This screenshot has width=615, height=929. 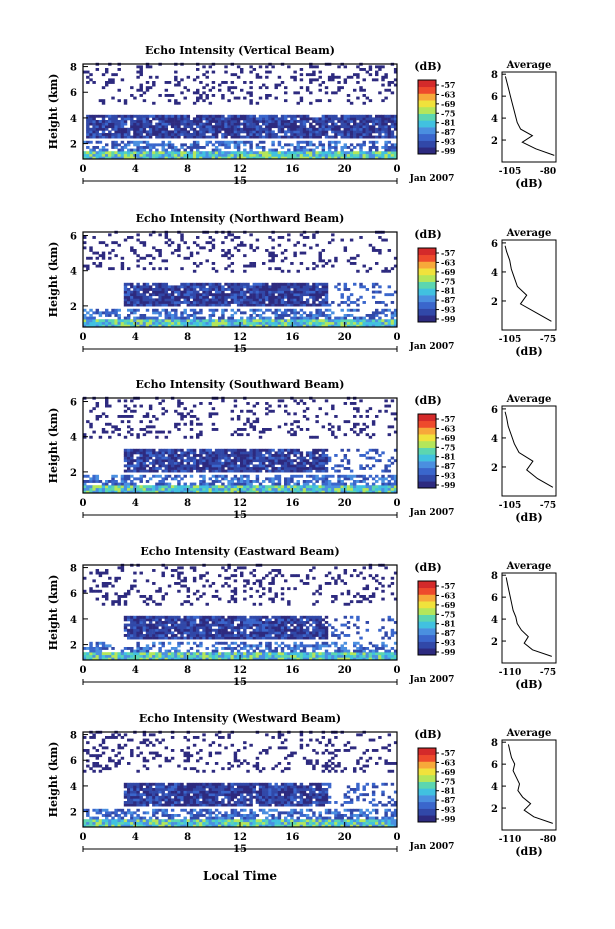 I want to click on day-label: 15, so click(x=240, y=349).